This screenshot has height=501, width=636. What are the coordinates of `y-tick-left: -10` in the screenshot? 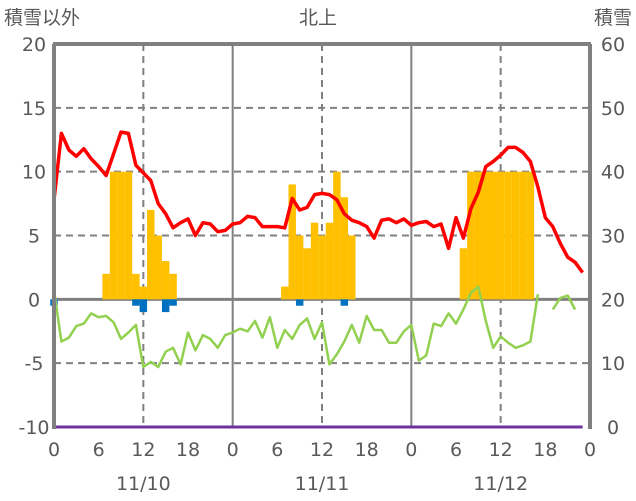 It's located at (33, 428).